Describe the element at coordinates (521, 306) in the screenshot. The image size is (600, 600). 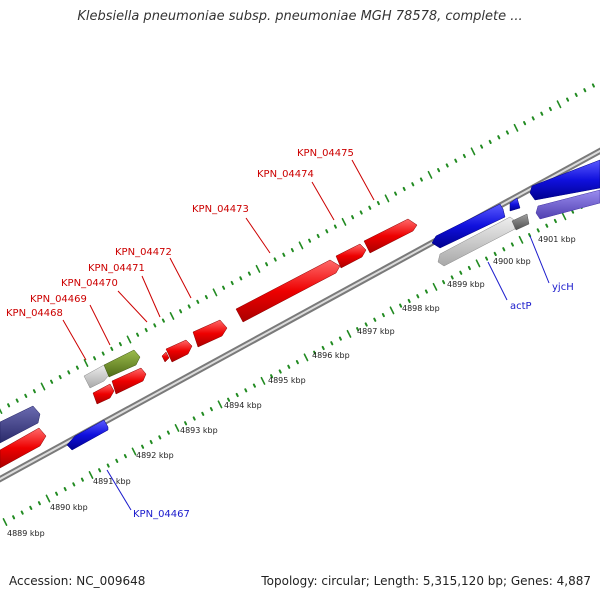
I see `gene-label-actP: actP` at that location.